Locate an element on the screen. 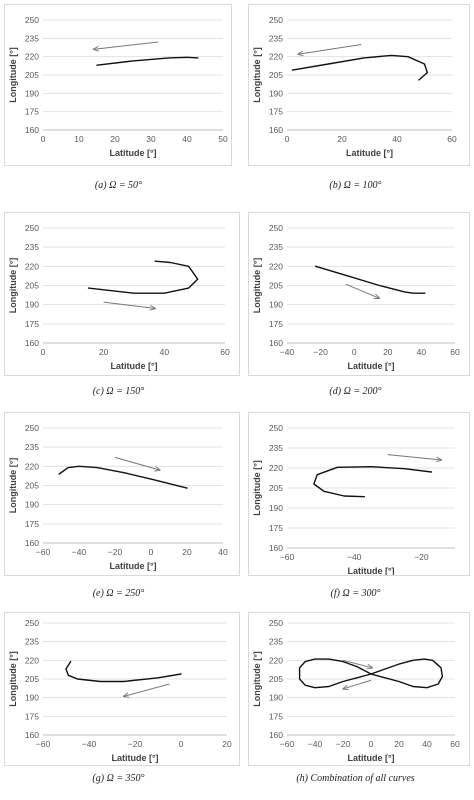  caption-h: (h) Combination of all curves is located at coordinates (355, 778).